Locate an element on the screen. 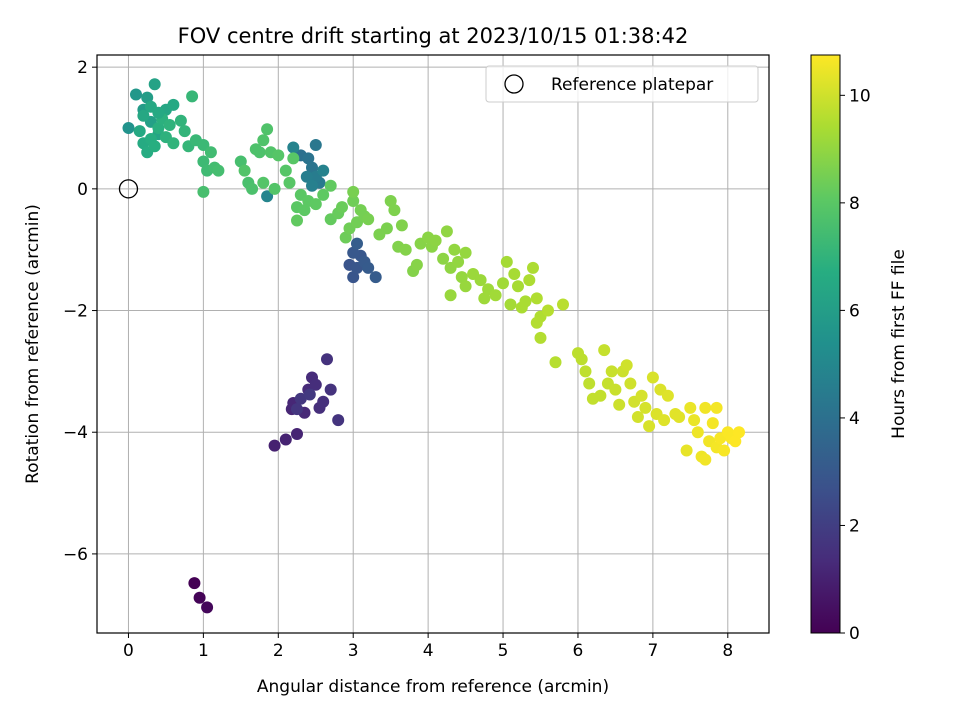  x-tick-label: 6 is located at coordinates (578, 651).